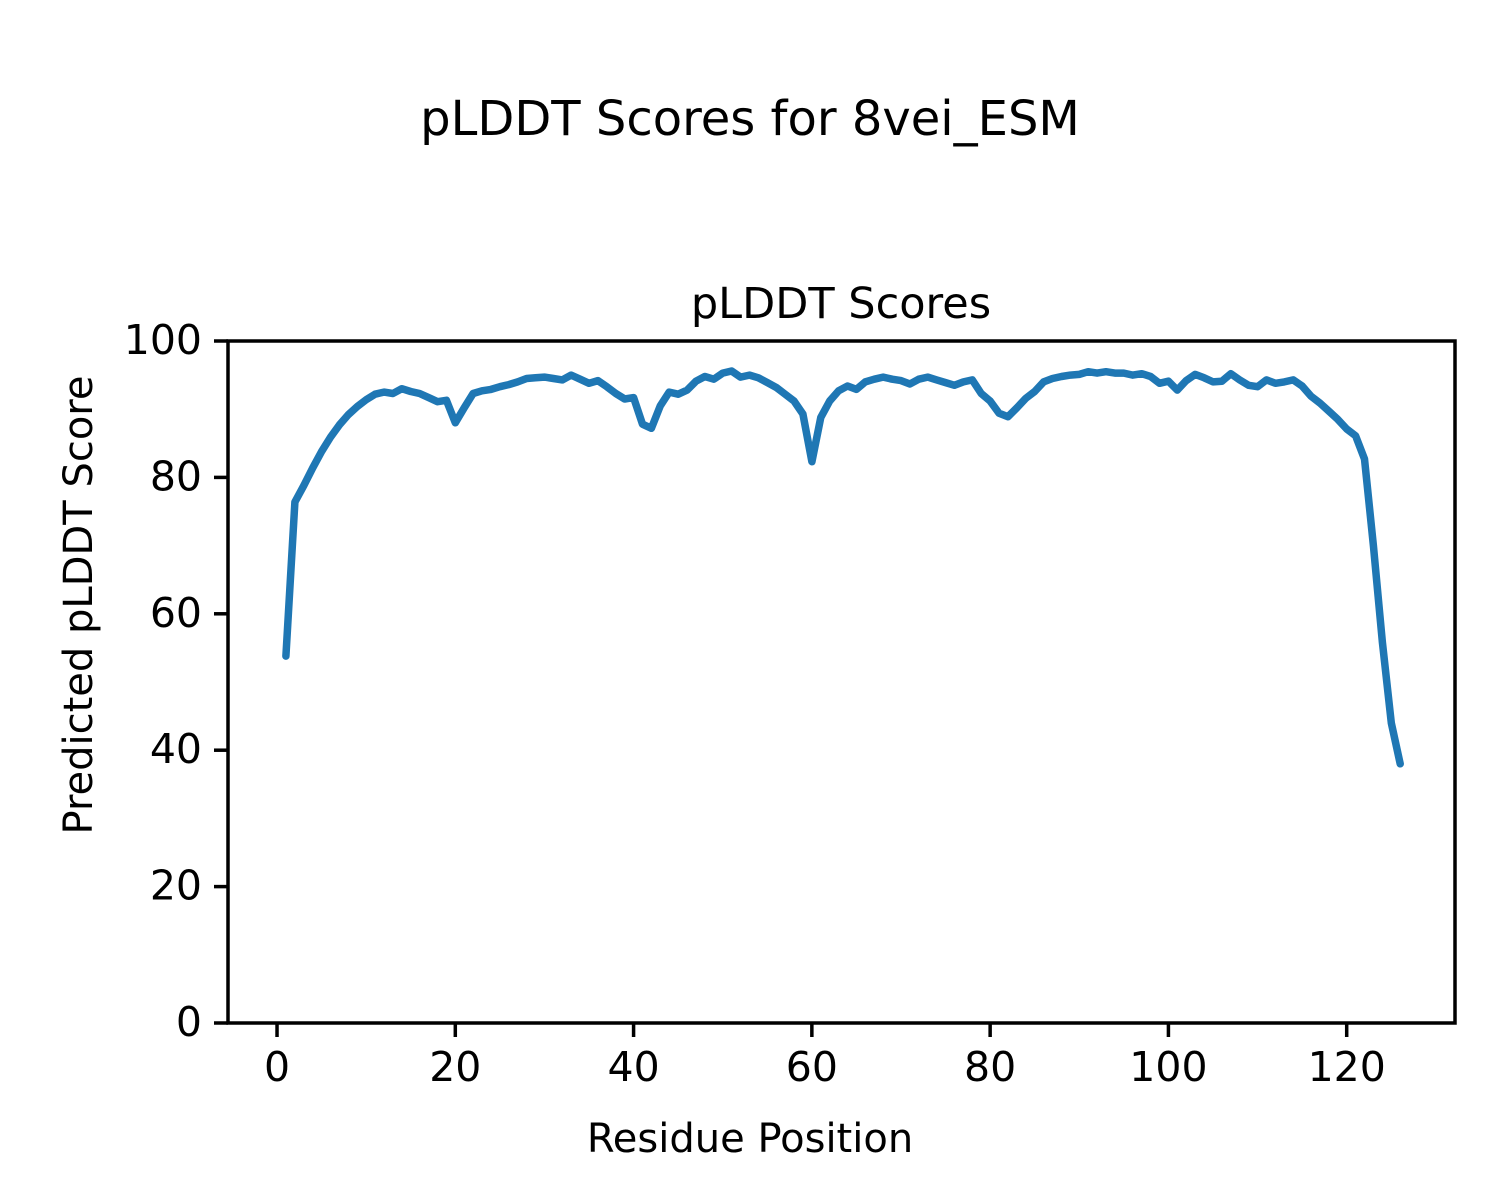  Describe the element at coordinates (79, 605) in the screenshot. I see `y-axis-label: Predicted pLDDT Score` at that location.